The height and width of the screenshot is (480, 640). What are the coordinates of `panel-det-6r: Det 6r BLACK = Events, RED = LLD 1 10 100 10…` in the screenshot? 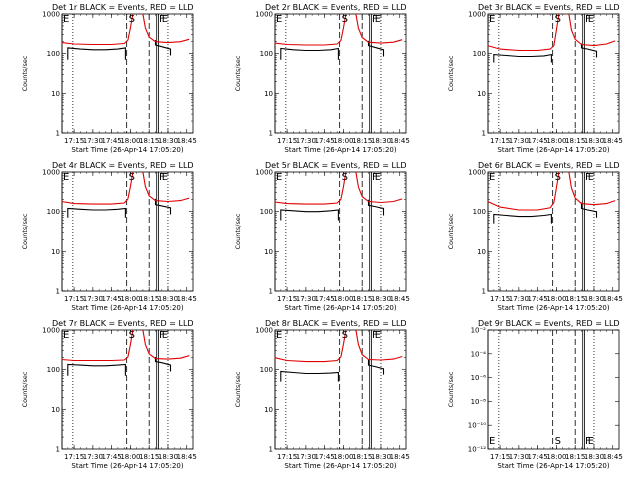 It's located at (535, 236).